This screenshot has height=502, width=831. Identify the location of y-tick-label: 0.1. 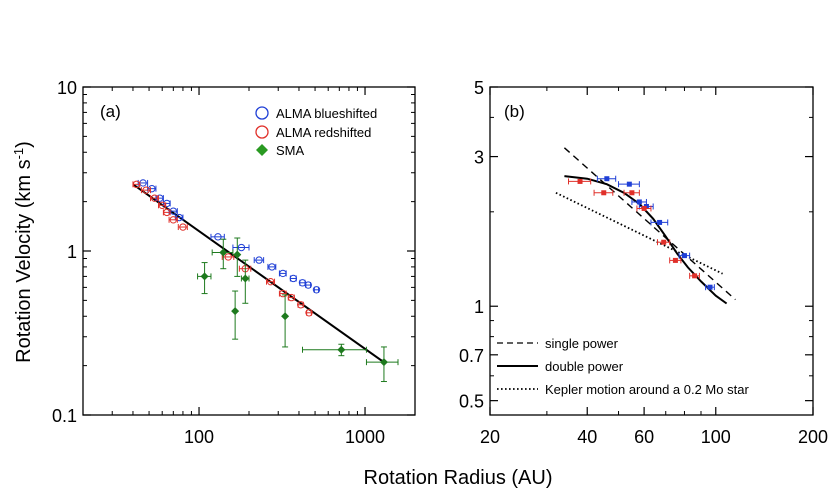
(64, 416).